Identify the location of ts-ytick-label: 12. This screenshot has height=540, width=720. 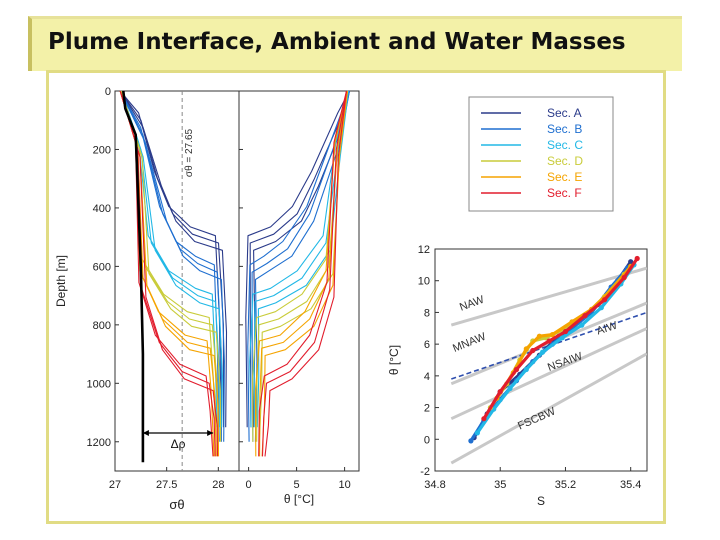
(424, 250).